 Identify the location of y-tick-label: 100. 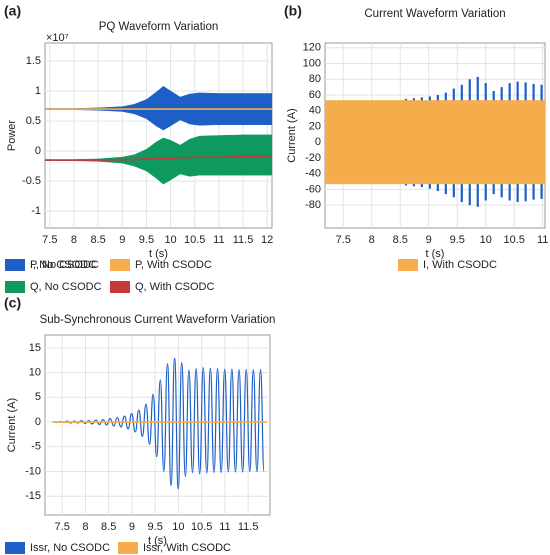
(312, 63).